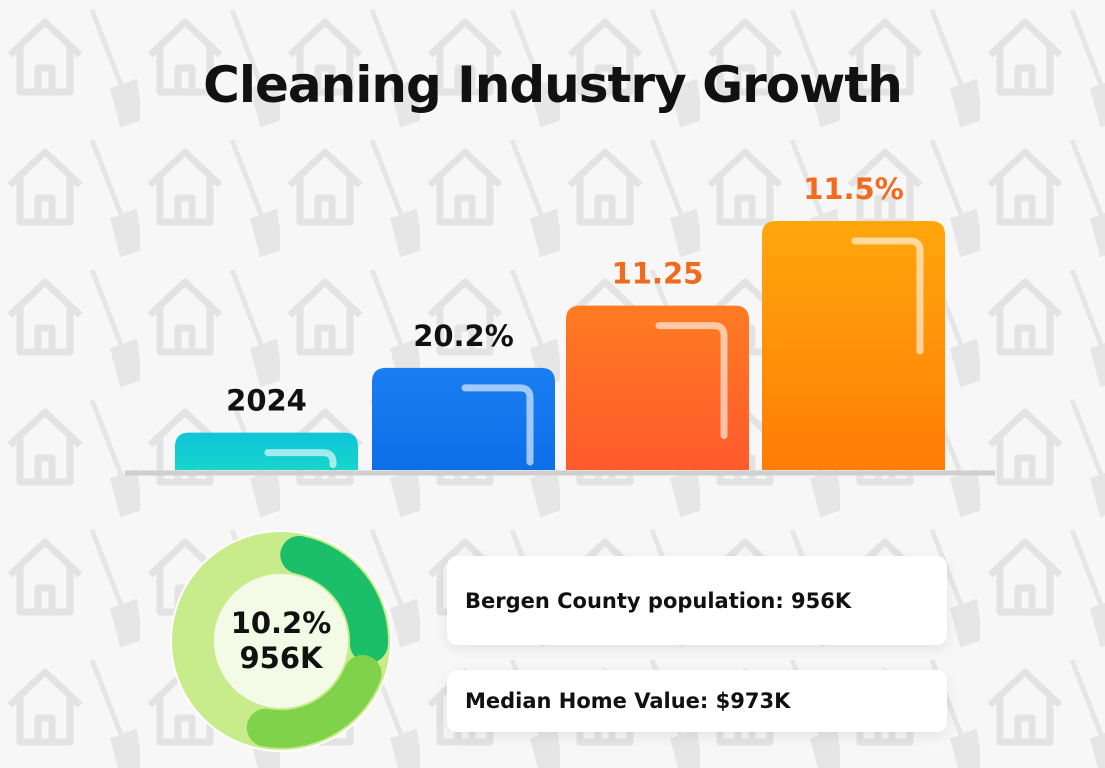 The width and height of the screenshot is (1105, 768). Describe the element at coordinates (281, 623) in the screenshot. I see `donut-value-percent: 10.2%` at that location.